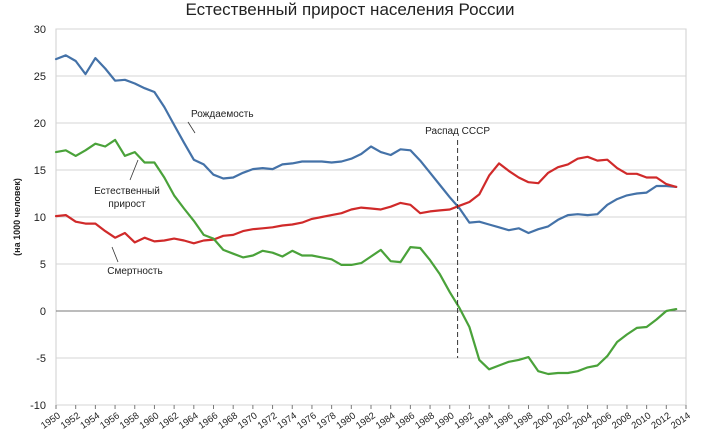 The height and width of the screenshot is (430, 702). I want to click on chart-title: Естественный прирост населения России, so click(349, 9).